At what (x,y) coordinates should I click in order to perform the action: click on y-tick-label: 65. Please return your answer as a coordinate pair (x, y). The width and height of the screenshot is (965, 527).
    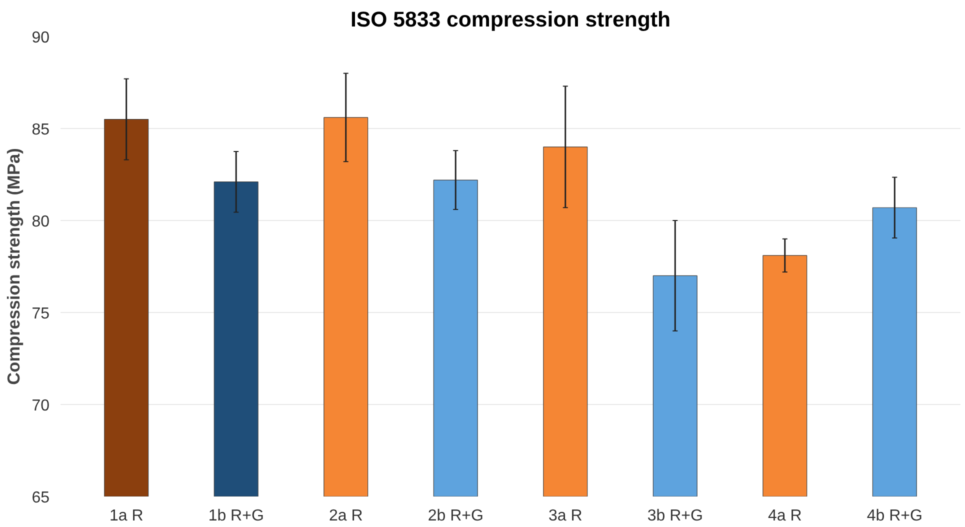
    Looking at the image, I should click on (41, 498).